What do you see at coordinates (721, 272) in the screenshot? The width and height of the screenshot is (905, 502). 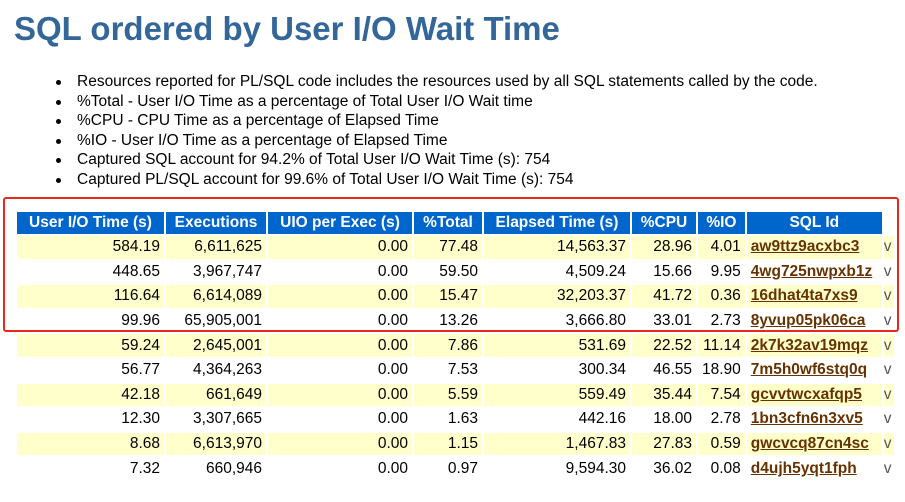 I see `pct-io-cell: 9.95` at bounding box center [721, 272].